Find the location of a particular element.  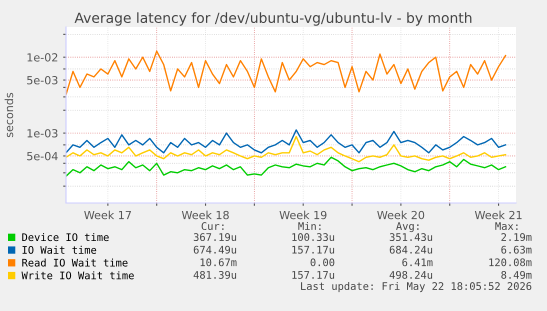

x-tick-label: Week 21 is located at coordinates (498, 215).